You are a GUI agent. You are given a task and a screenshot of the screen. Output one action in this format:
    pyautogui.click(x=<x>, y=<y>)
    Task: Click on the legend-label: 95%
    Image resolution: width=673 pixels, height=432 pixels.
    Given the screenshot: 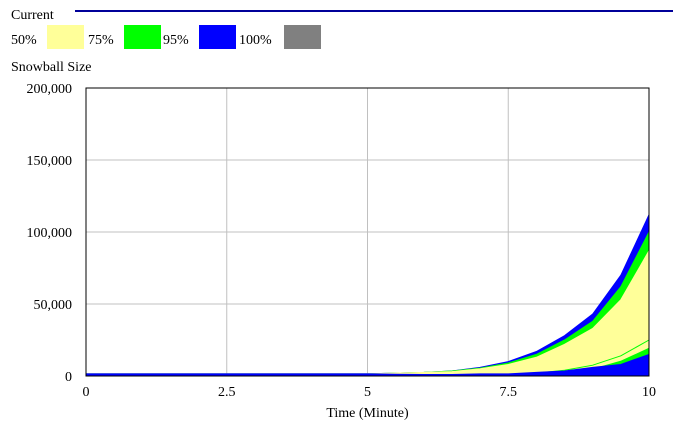 What is the action you would take?
    pyautogui.click(x=176, y=40)
    